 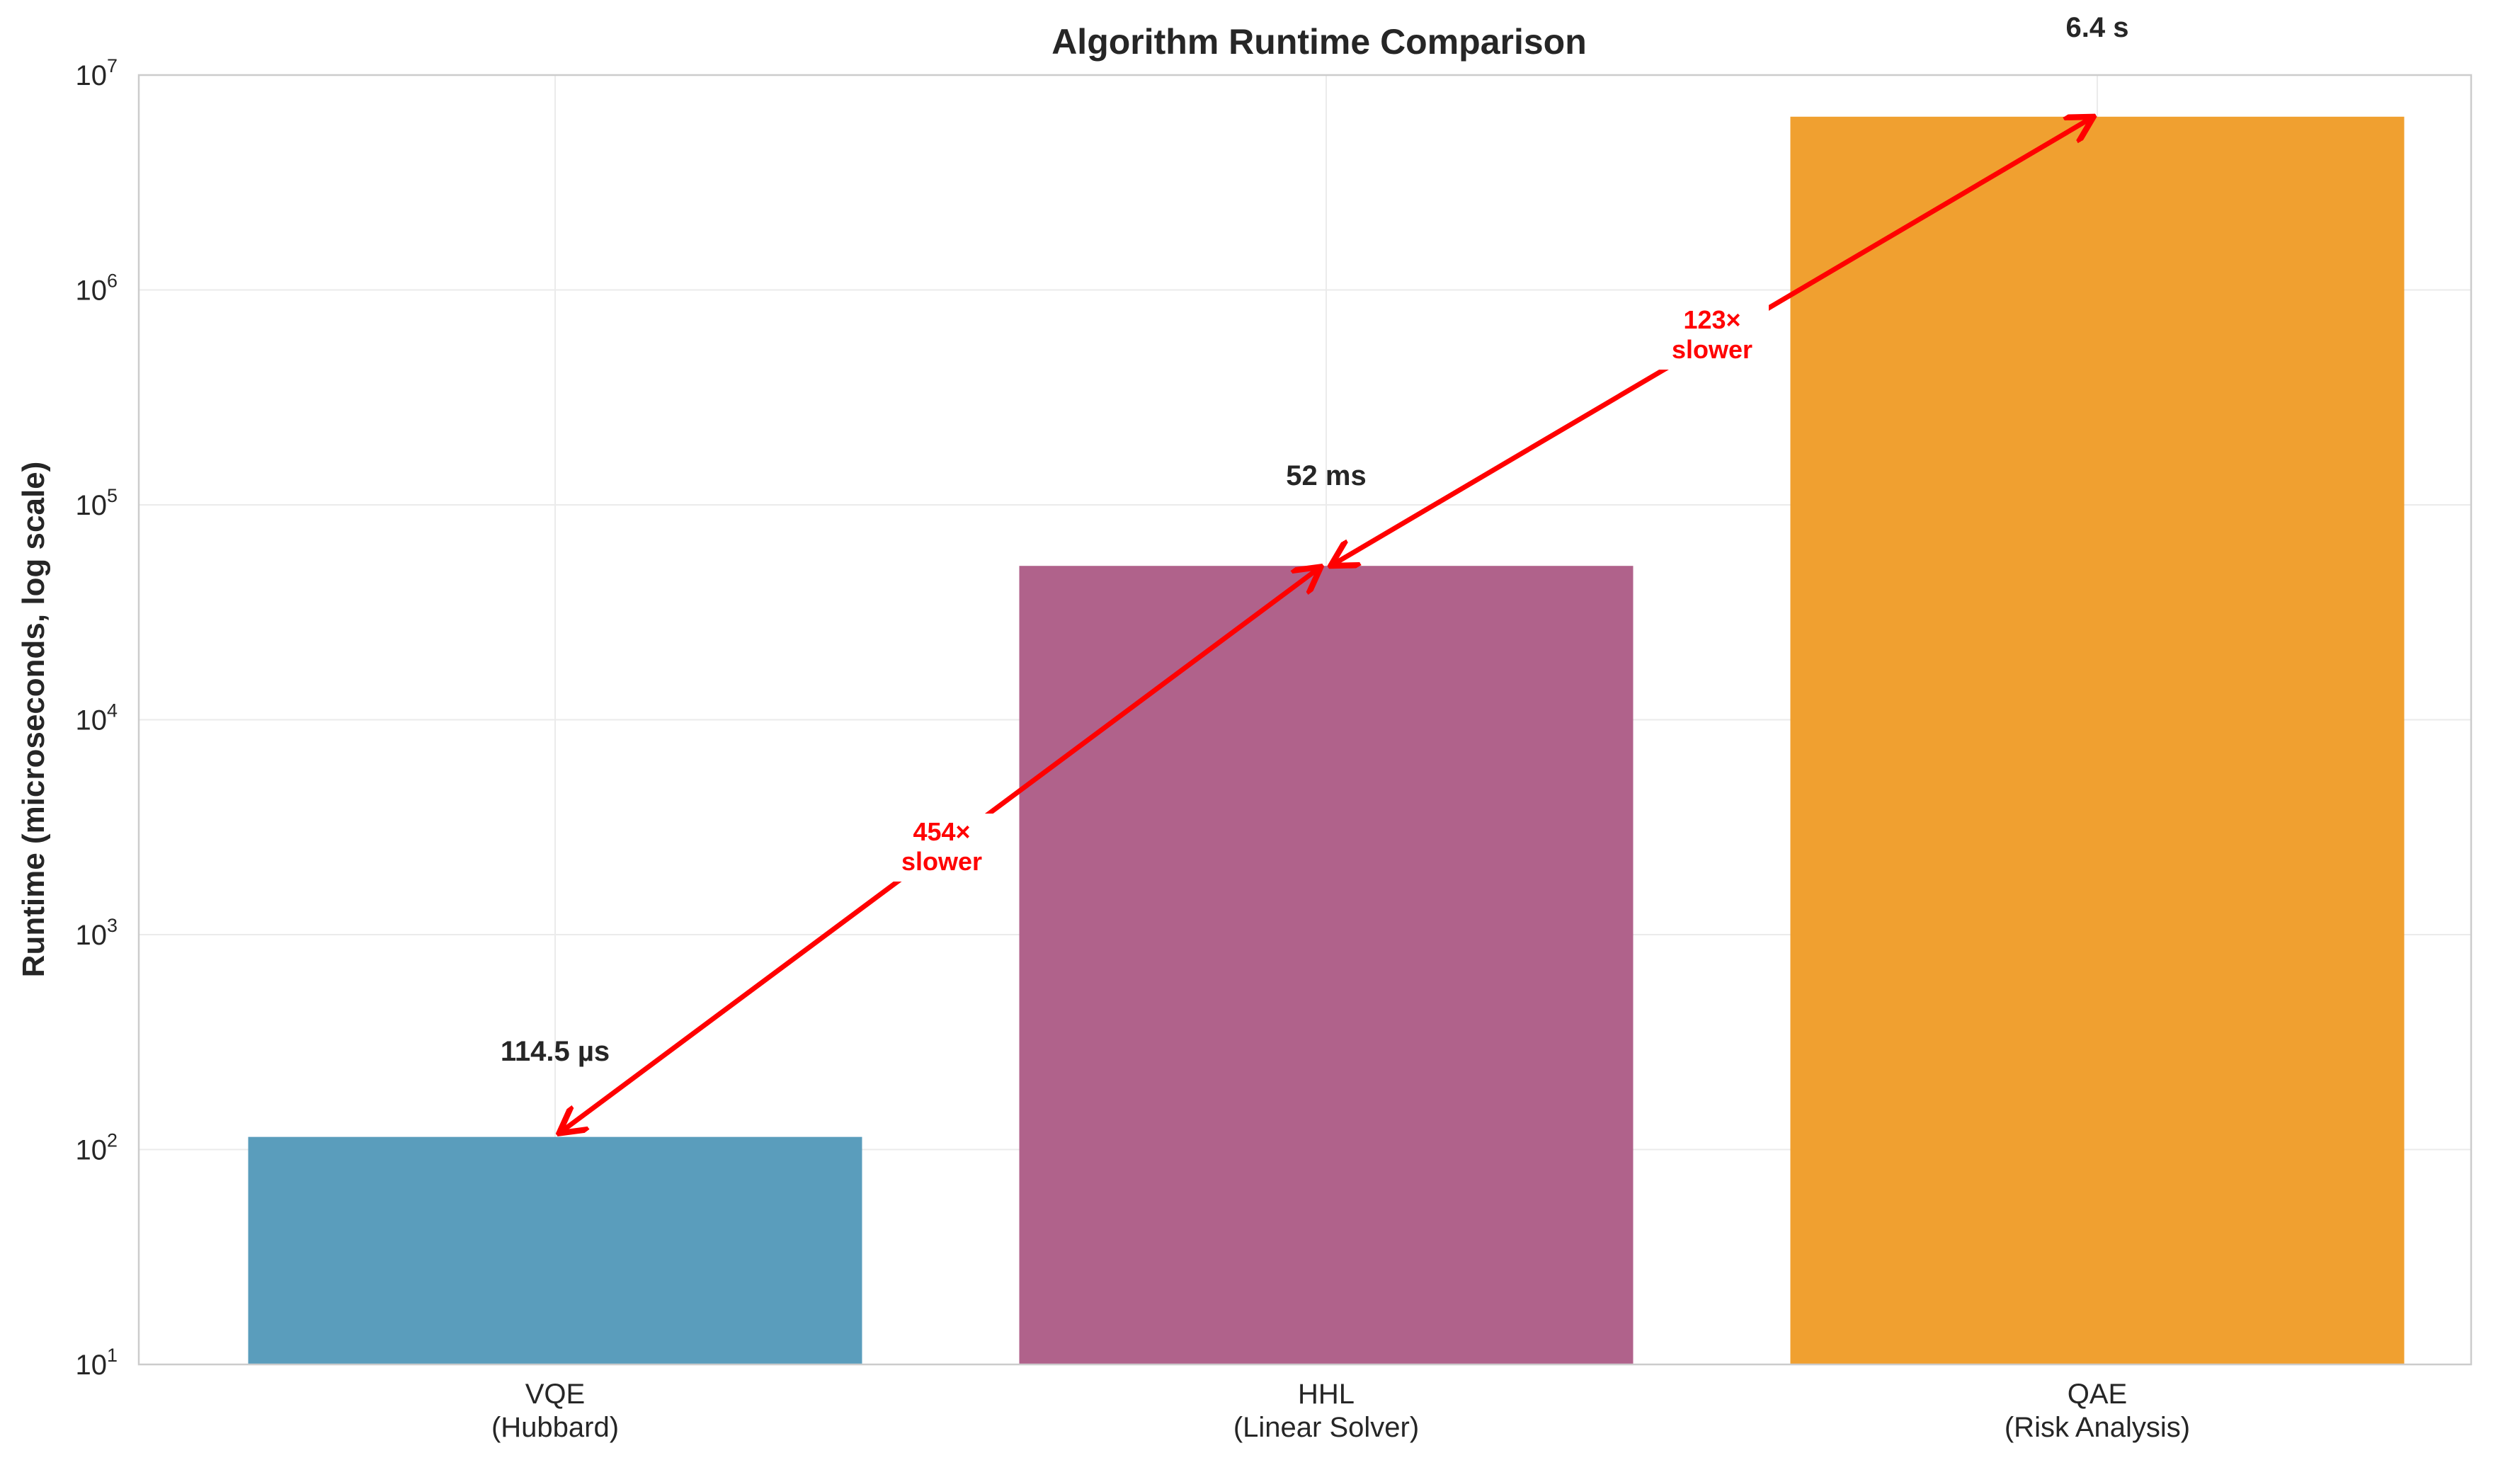 I want to click on x-tick-label: (Risk Analysis), so click(x=2097, y=1427).